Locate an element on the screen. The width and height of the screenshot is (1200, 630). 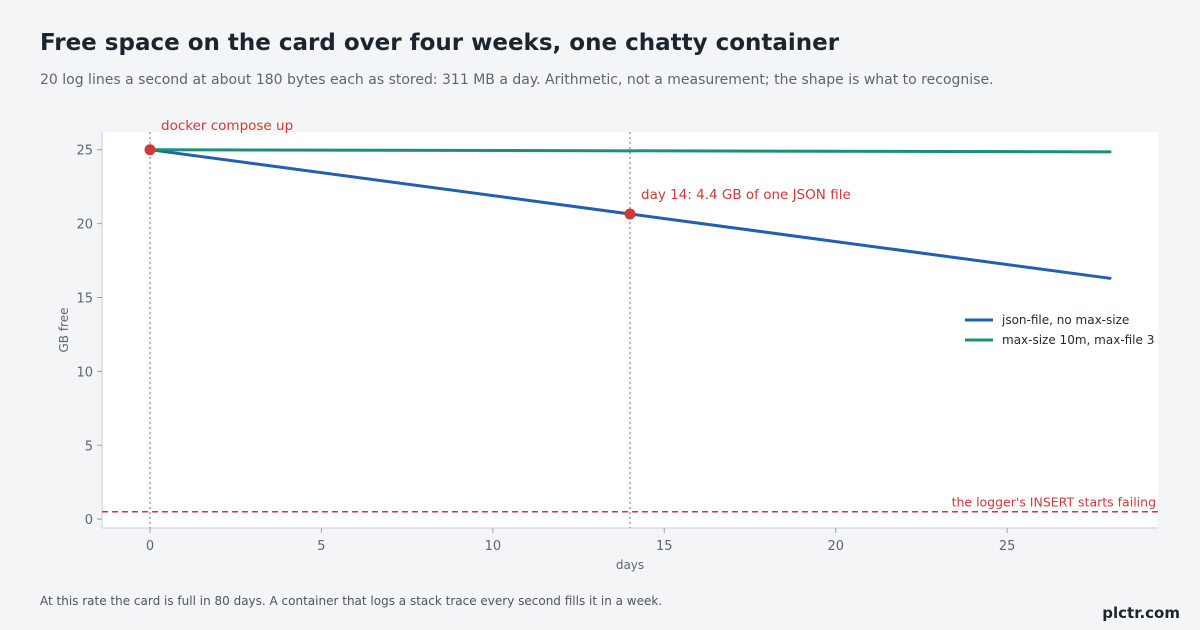
annotation-label: day 14: 4.4 GB of one JSON file is located at coordinates (746, 195).